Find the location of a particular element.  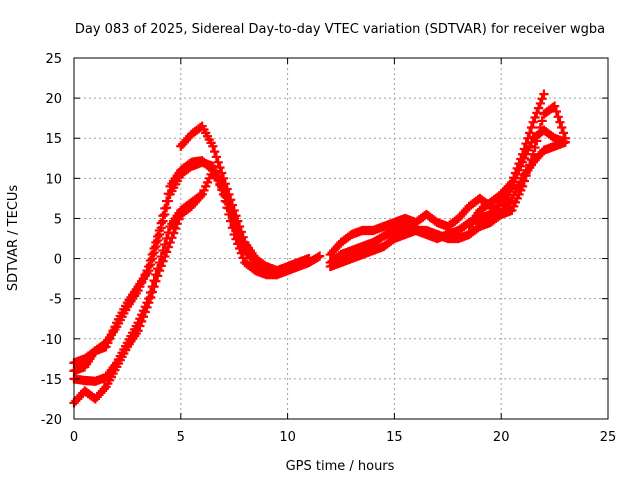

x-axis-label: GPS time / hours is located at coordinates (340, 466).